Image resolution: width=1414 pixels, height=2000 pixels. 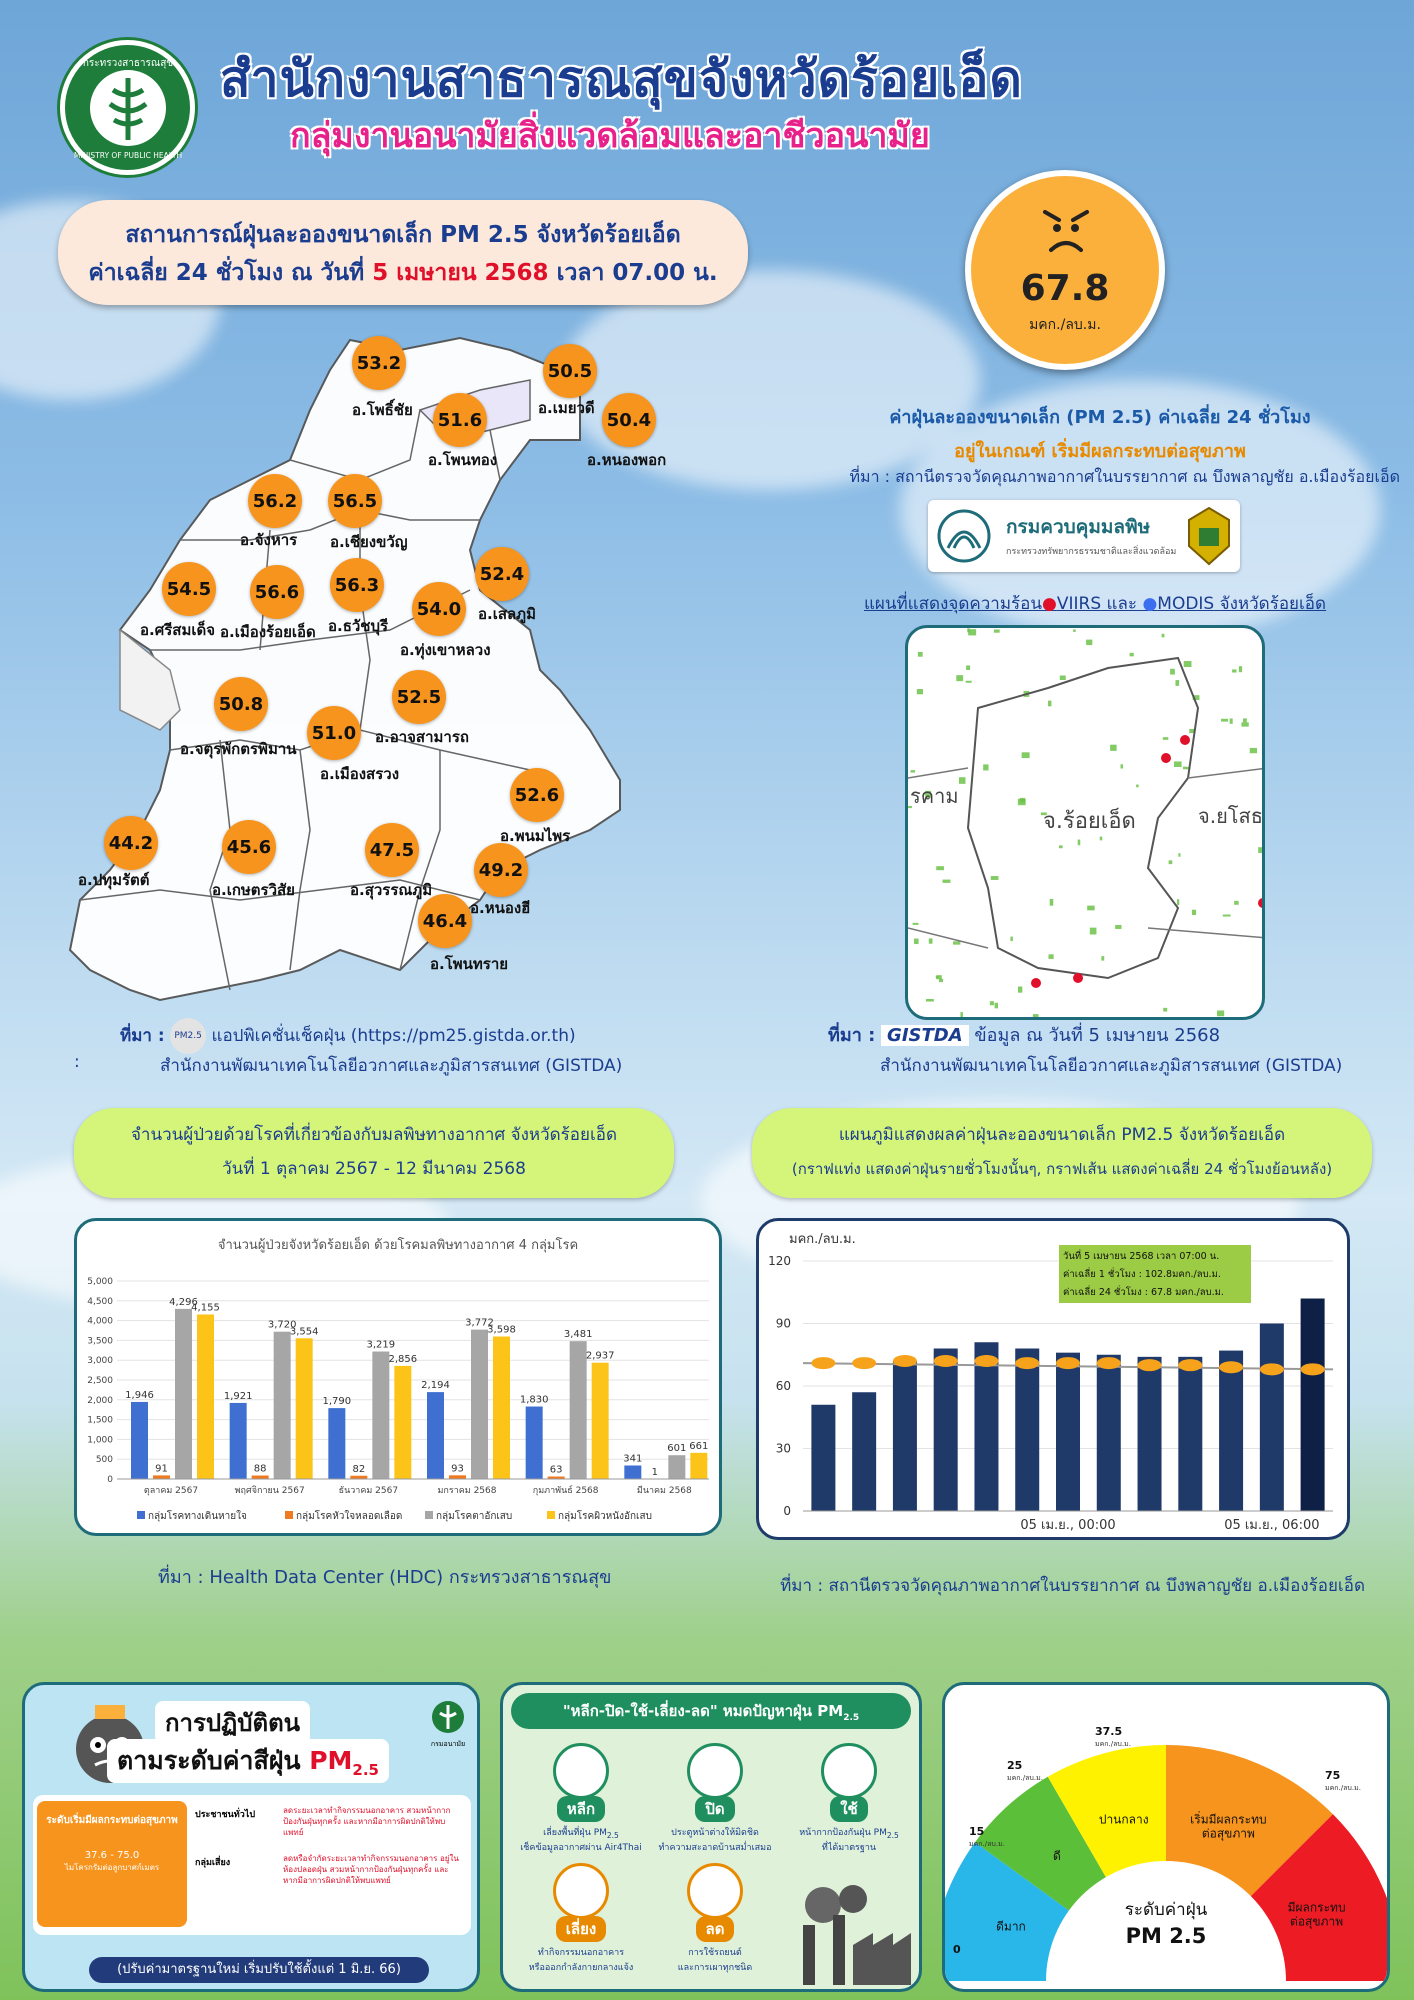 What do you see at coordinates (131, 843) in the screenshot?
I see `district-value: 44.2` at bounding box center [131, 843].